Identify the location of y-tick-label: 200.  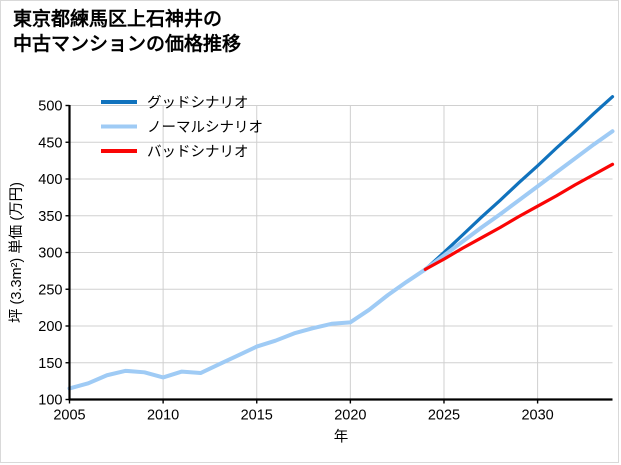
(50, 327).